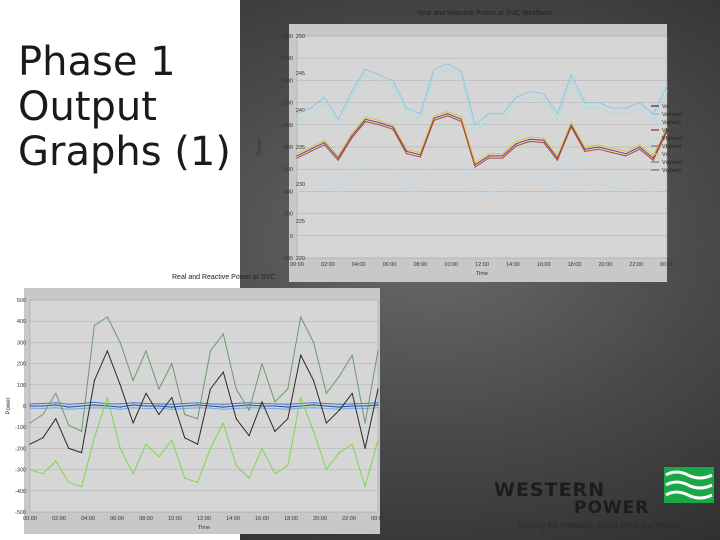  What do you see at coordinates (20, 428) in the screenshot?
I see `chart2-y-tick-label: -100` at bounding box center [20, 428].